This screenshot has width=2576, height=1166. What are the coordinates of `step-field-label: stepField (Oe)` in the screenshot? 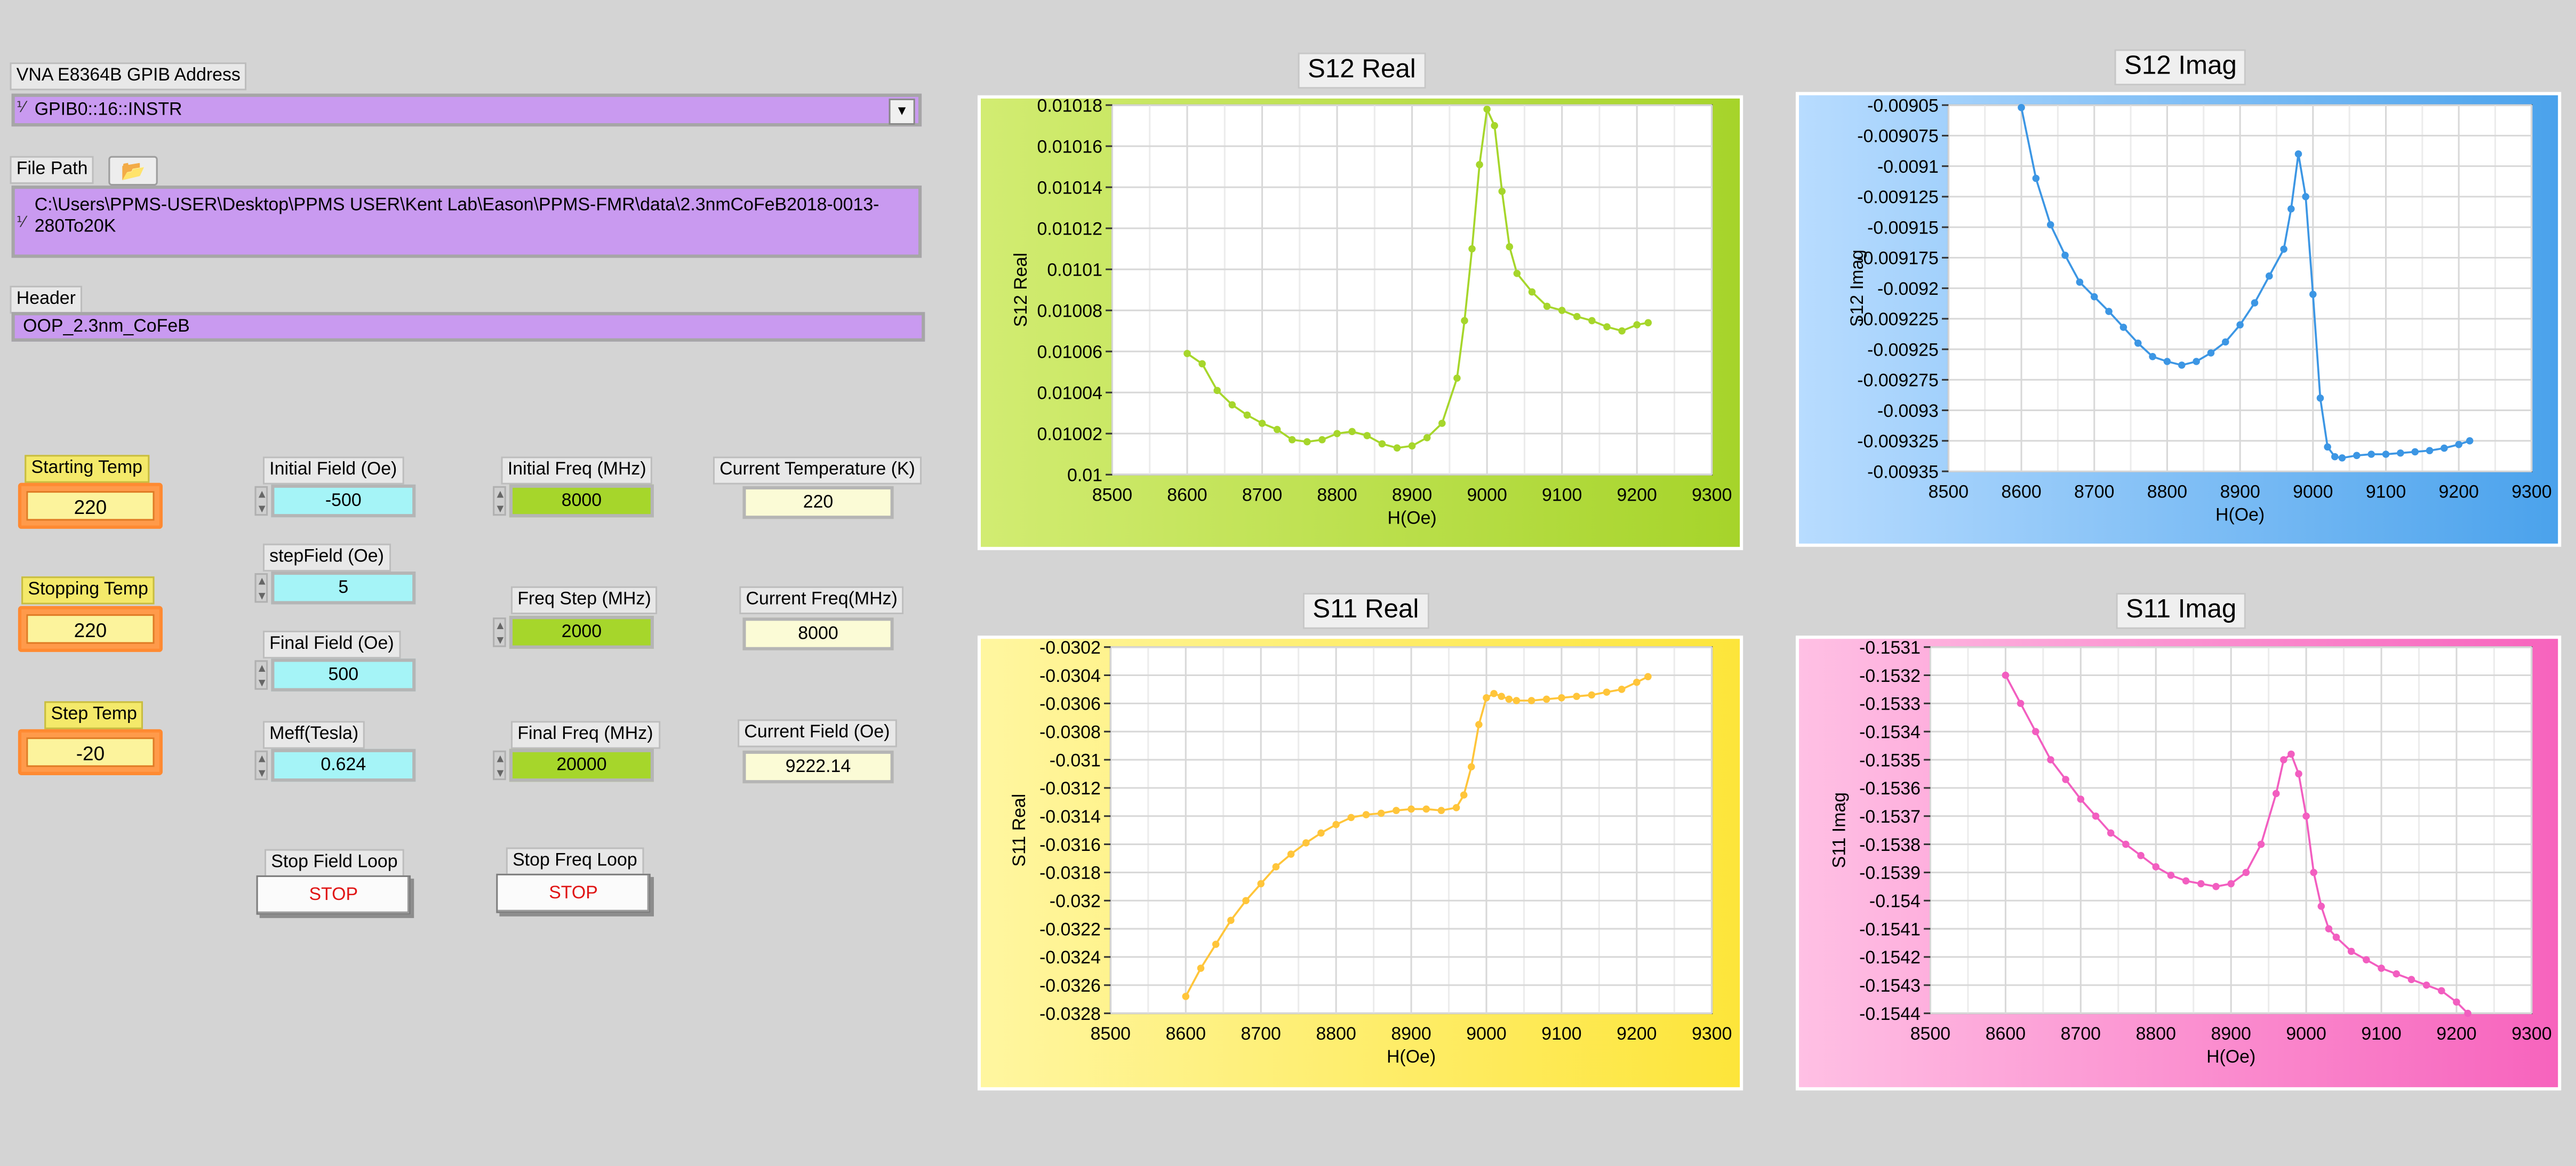 It's located at (326, 557).